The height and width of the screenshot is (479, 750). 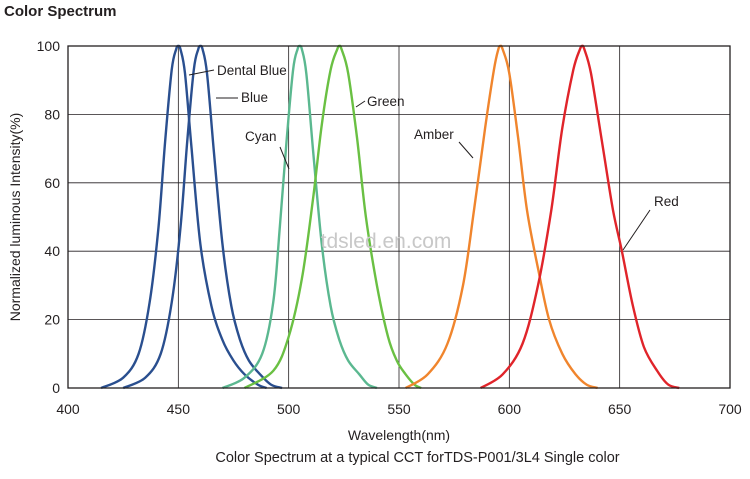 What do you see at coordinates (399, 409) in the screenshot?
I see `x-tick-label: 550` at bounding box center [399, 409].